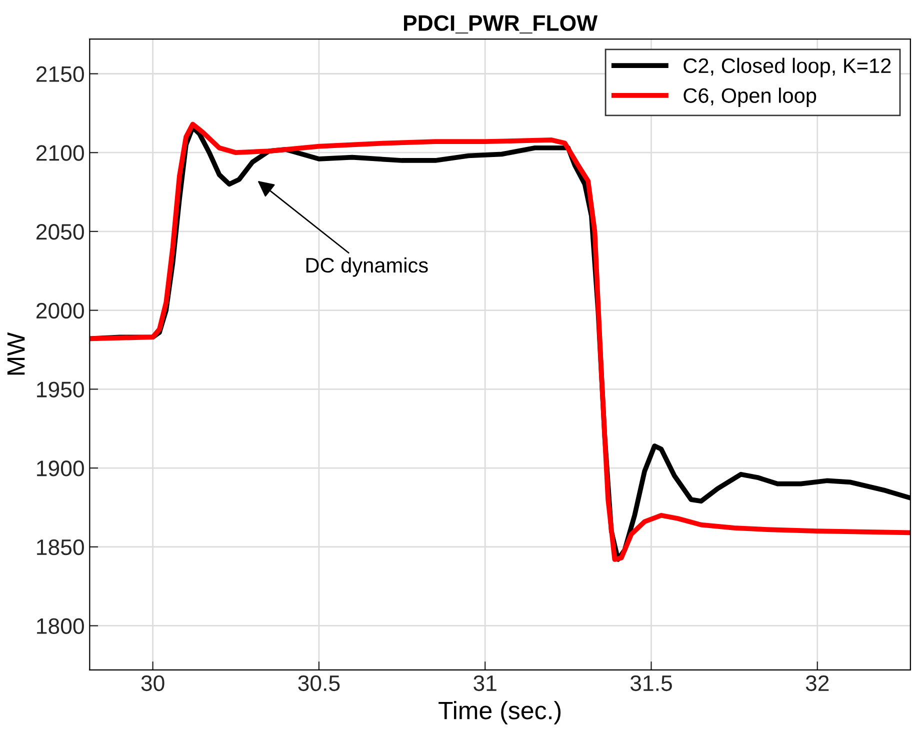 The image size is (915, 751). What do you see at coordinates (60, 626) in the screenshot?
I see `y-tick-label: 1800` at bounding box center [60, 626].